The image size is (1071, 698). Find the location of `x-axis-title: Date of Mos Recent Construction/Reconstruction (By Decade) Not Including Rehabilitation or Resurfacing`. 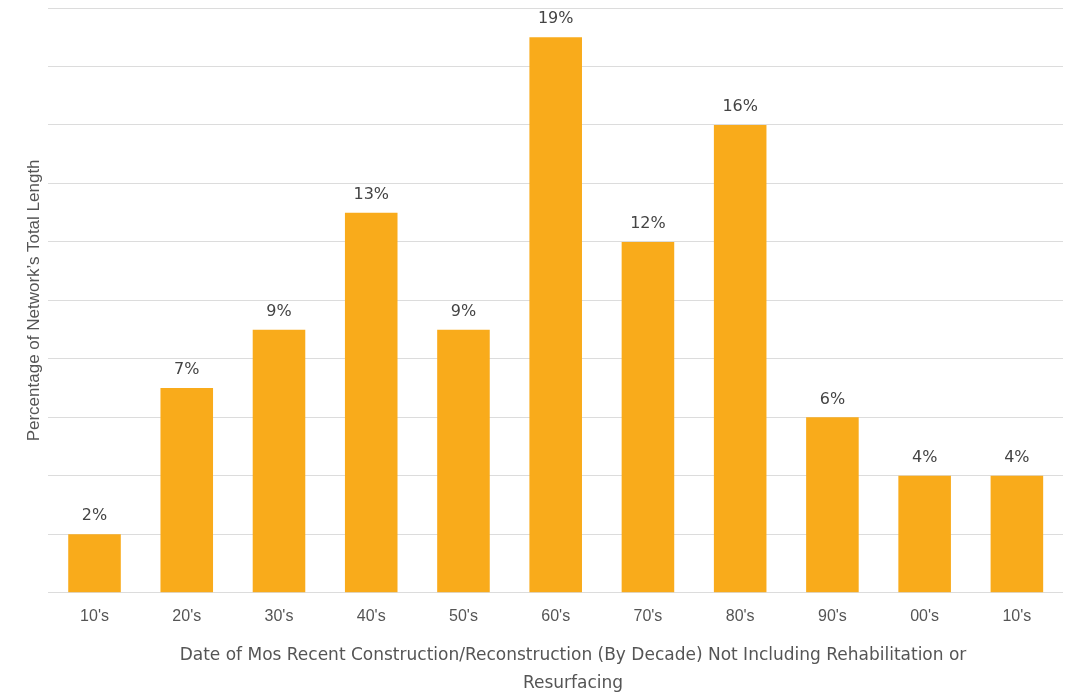

x-axis-title: Date of Mos Recent Construction/Reconstruction (By Decade) Not Including Rehabilitation or Resurfacing is located at coordinates (573, 668).